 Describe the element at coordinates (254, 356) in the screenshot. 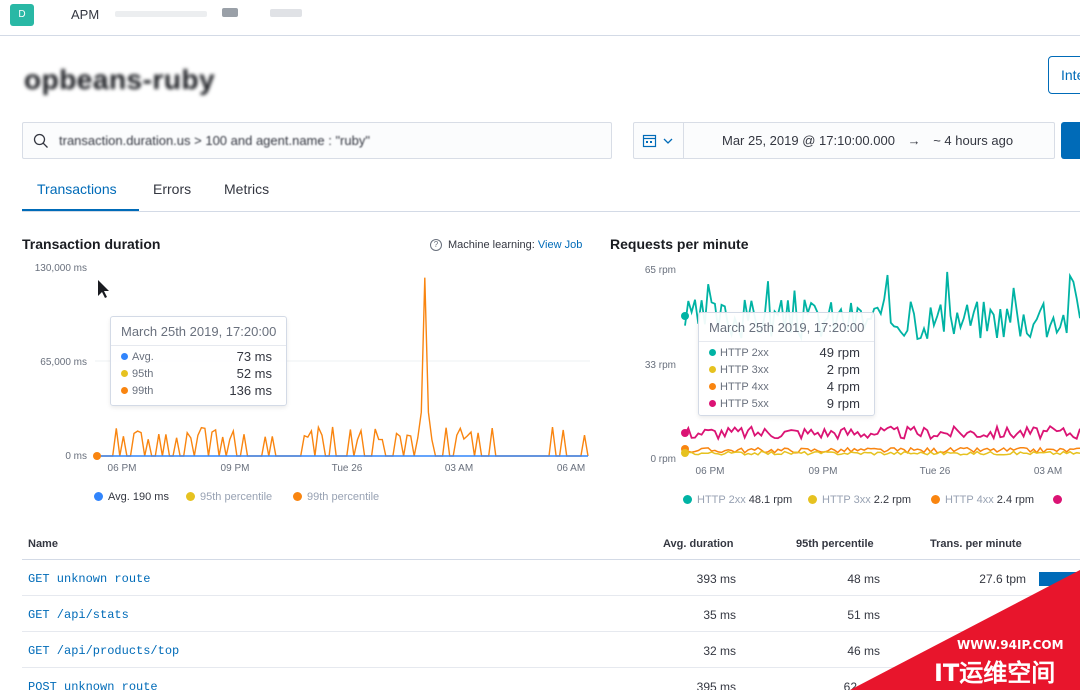

I see `tooltip-value: 73 ms` at that location.